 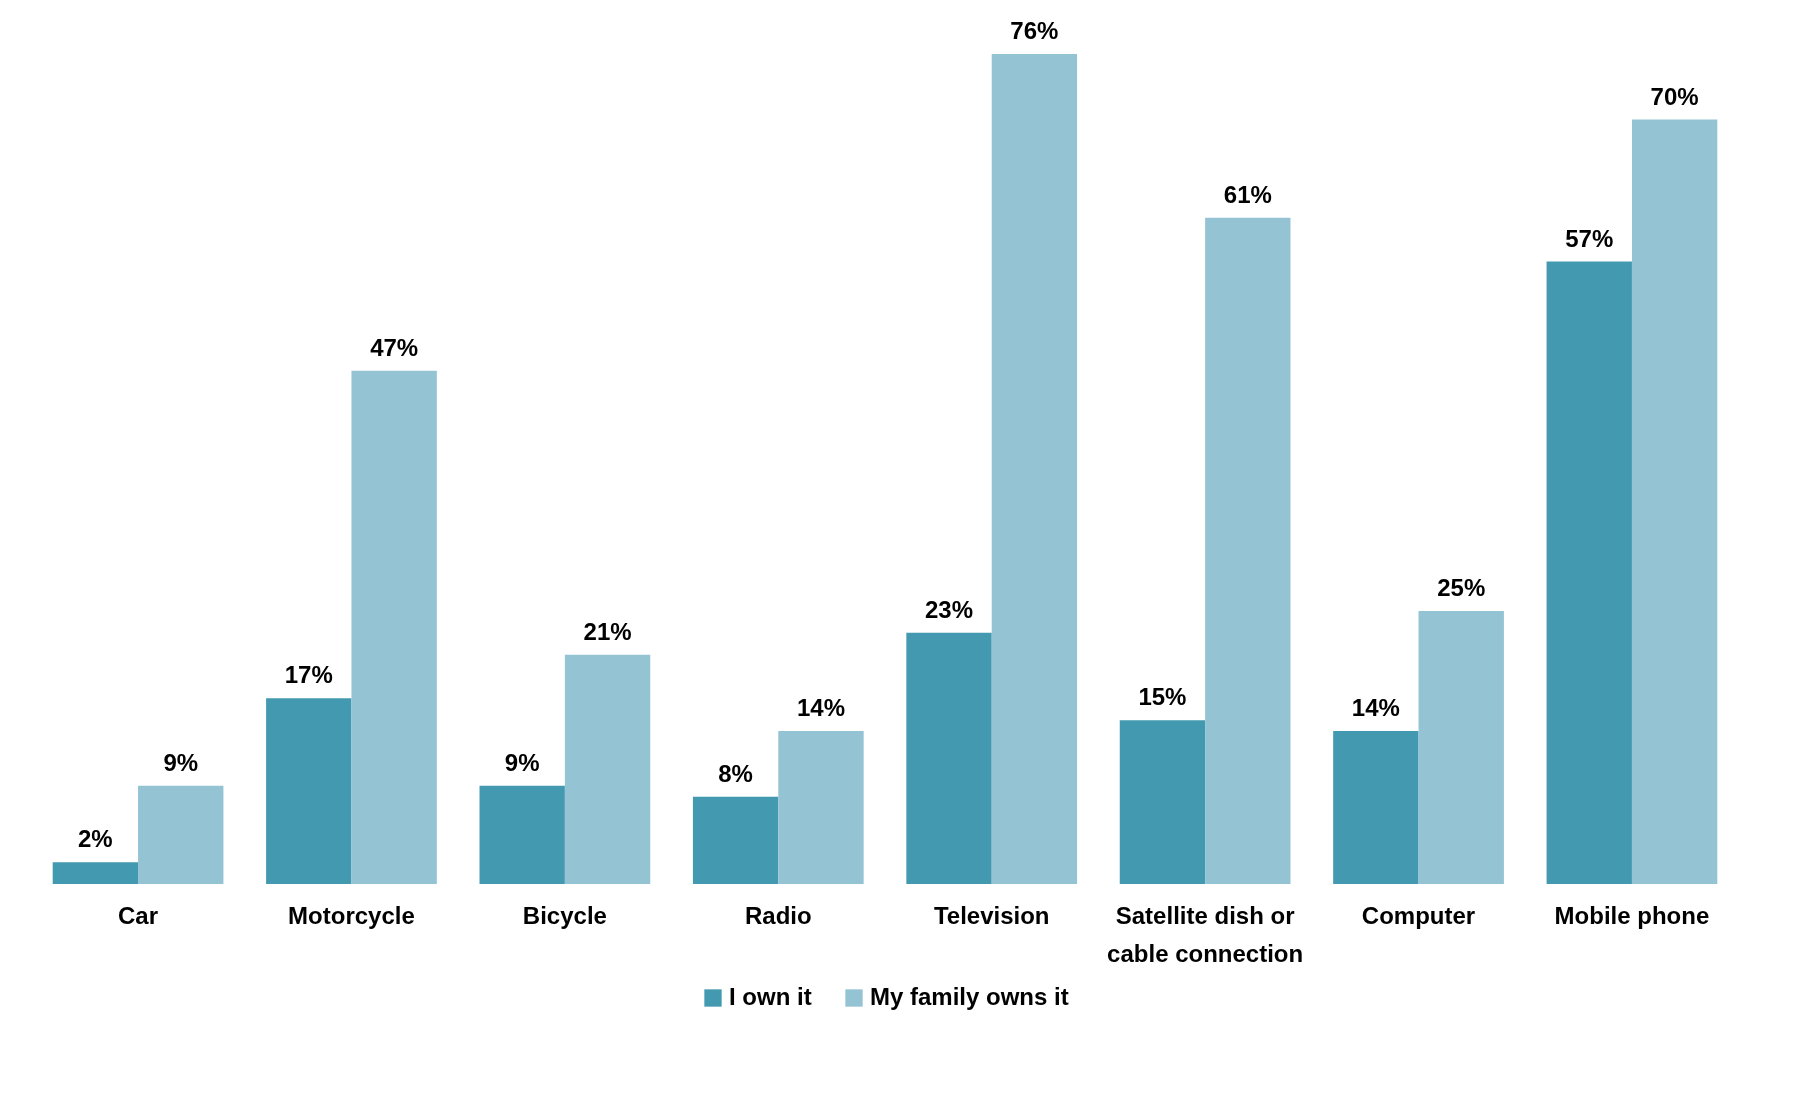 What do you see at coordinates (1674, 96) in the screenshot?
I see `data-label: 70%` at bounding box center [1674, 96].